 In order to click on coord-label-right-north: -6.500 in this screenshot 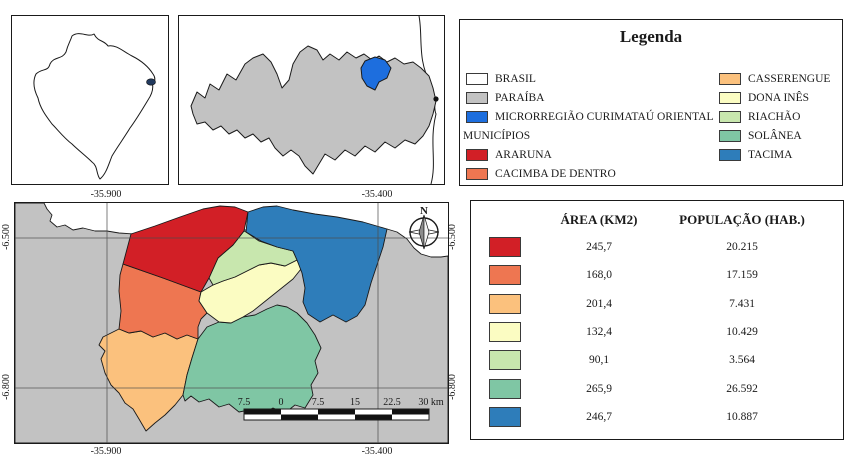, I will do `click(452, 237)`.